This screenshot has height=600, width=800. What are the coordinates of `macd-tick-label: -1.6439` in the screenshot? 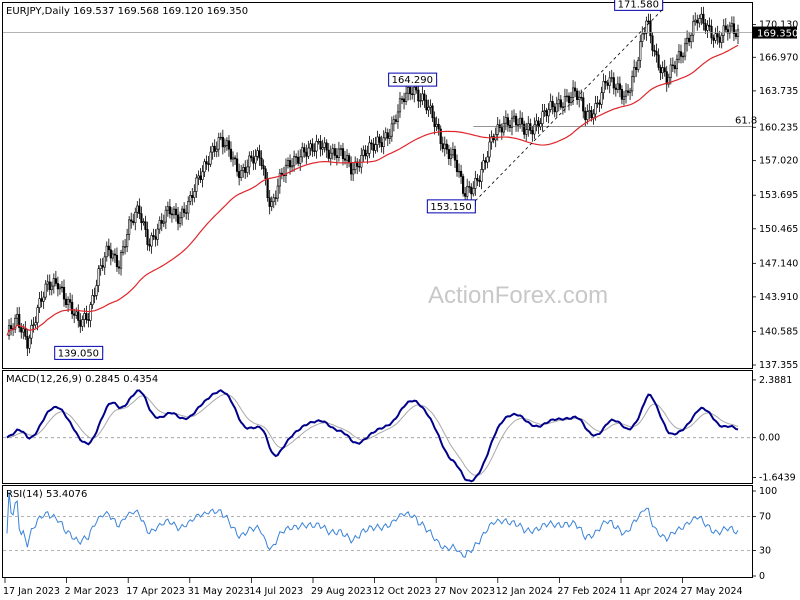 It's located at (777, 477).